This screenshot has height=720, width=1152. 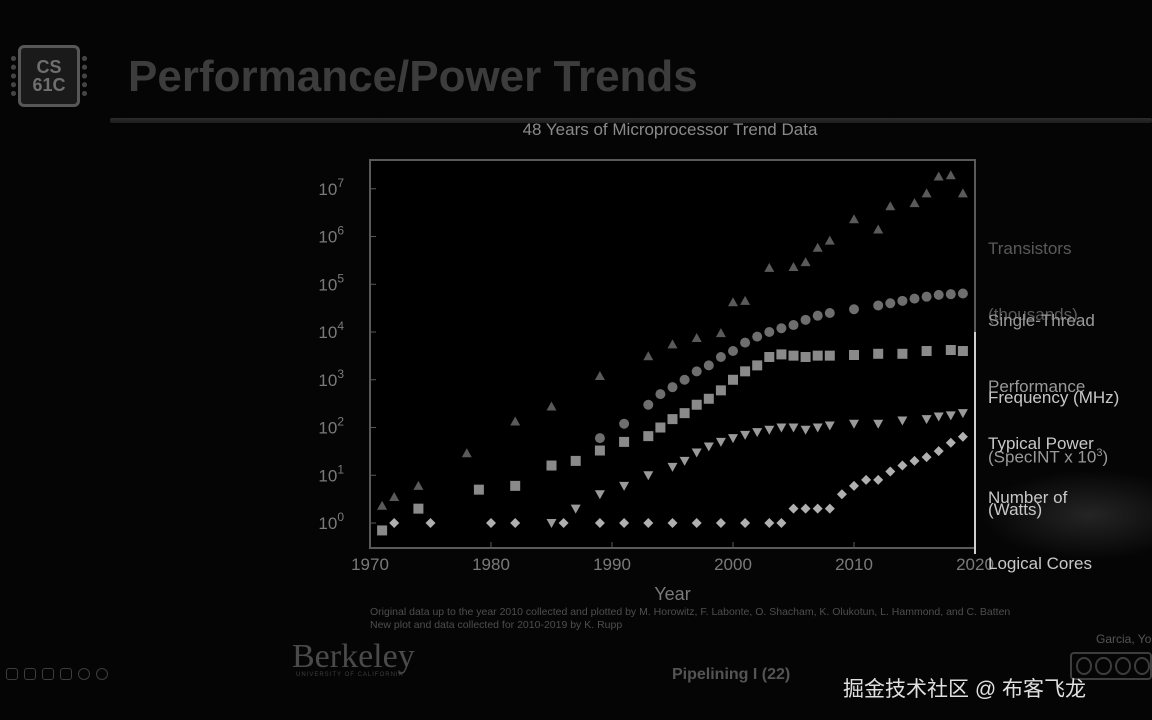 What do you see at coordinates (975, 564) in the screenshot?
I see `x-tick-label: 2020` at bounding box center [975, 564].